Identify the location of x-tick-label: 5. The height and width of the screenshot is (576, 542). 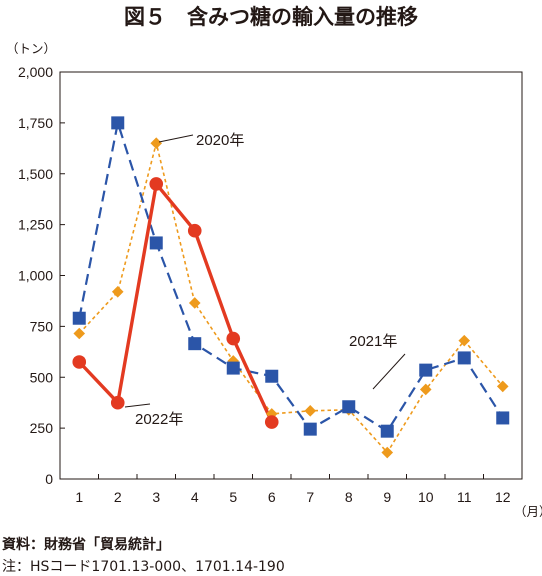
(233, 497).